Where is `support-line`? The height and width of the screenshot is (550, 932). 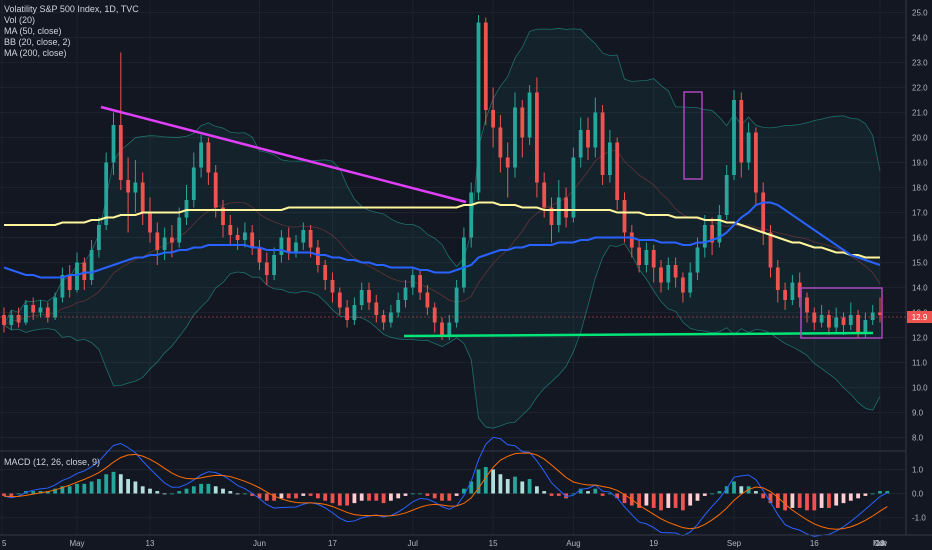 support-line is located at coordinates (638, 334).